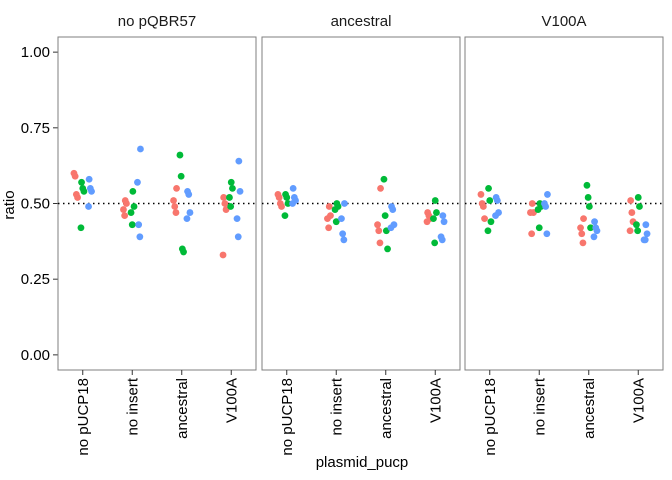 This screenshot has width=672, height=480. Describe the element at coordinates (157, 21) in the screenshot. I see `facet-strip-label: no pQBR57` at that location.